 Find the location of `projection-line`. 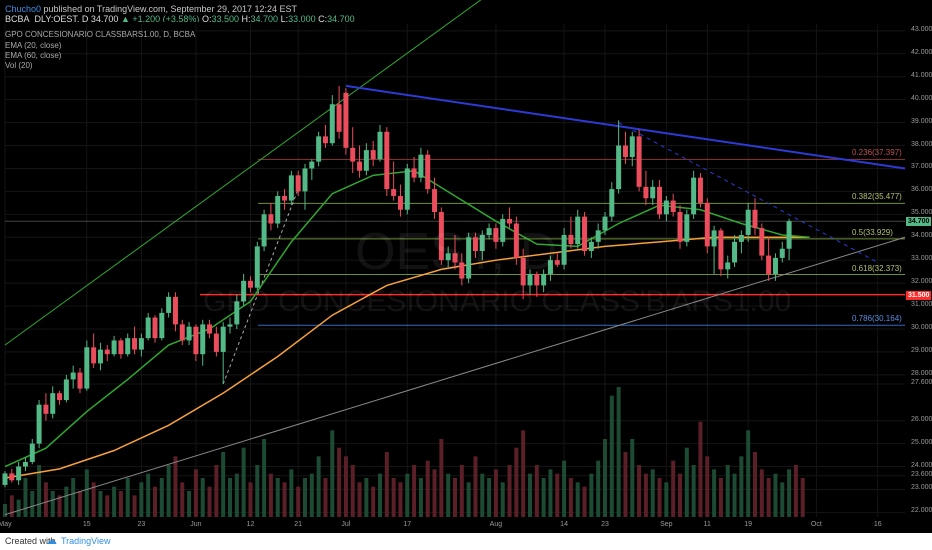

projection-line is located at coordinates (748, 192).